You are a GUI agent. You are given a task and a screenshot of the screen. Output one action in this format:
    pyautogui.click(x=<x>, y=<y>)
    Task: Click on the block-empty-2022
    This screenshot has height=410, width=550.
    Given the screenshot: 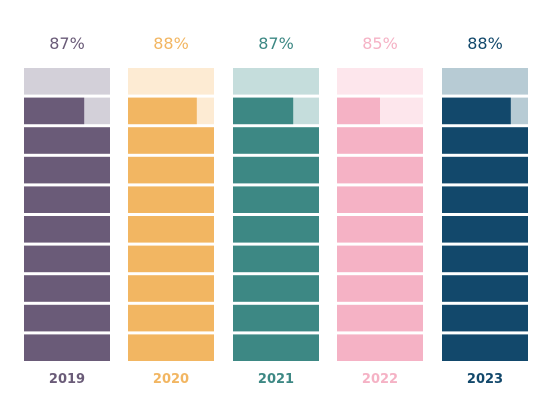 What is the action you would take?
    pyautogui.click(x=380, y=81)
    